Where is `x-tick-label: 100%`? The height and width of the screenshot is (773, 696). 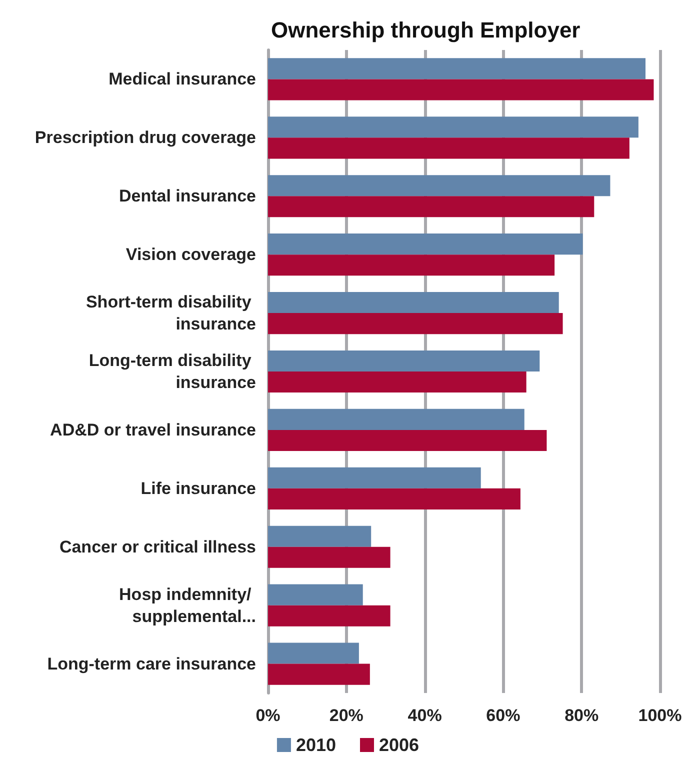 x-tick-label: 100% is located at coordinates (660, 715).